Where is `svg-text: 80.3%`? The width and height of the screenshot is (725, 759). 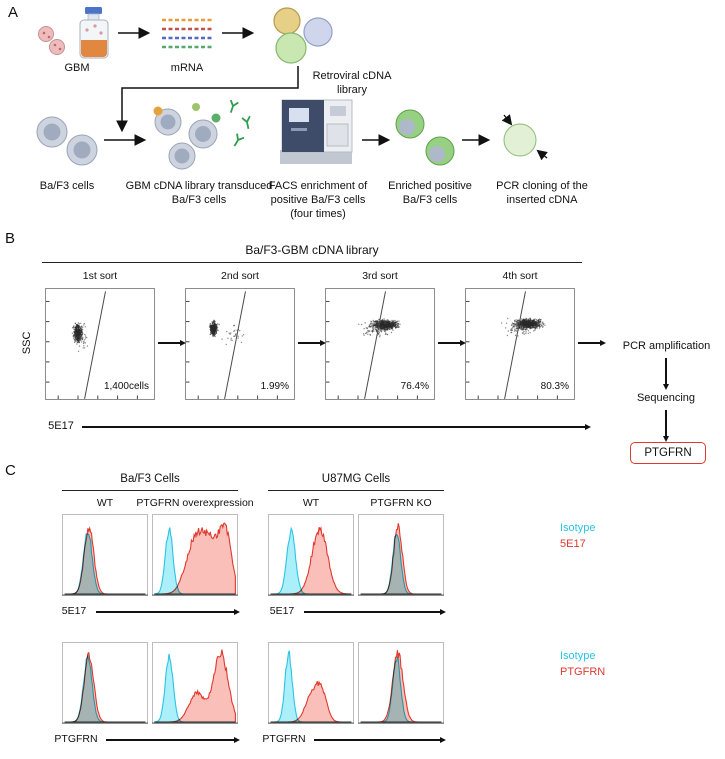 svg-text: 80.3% is located at coordinates (555, 386).